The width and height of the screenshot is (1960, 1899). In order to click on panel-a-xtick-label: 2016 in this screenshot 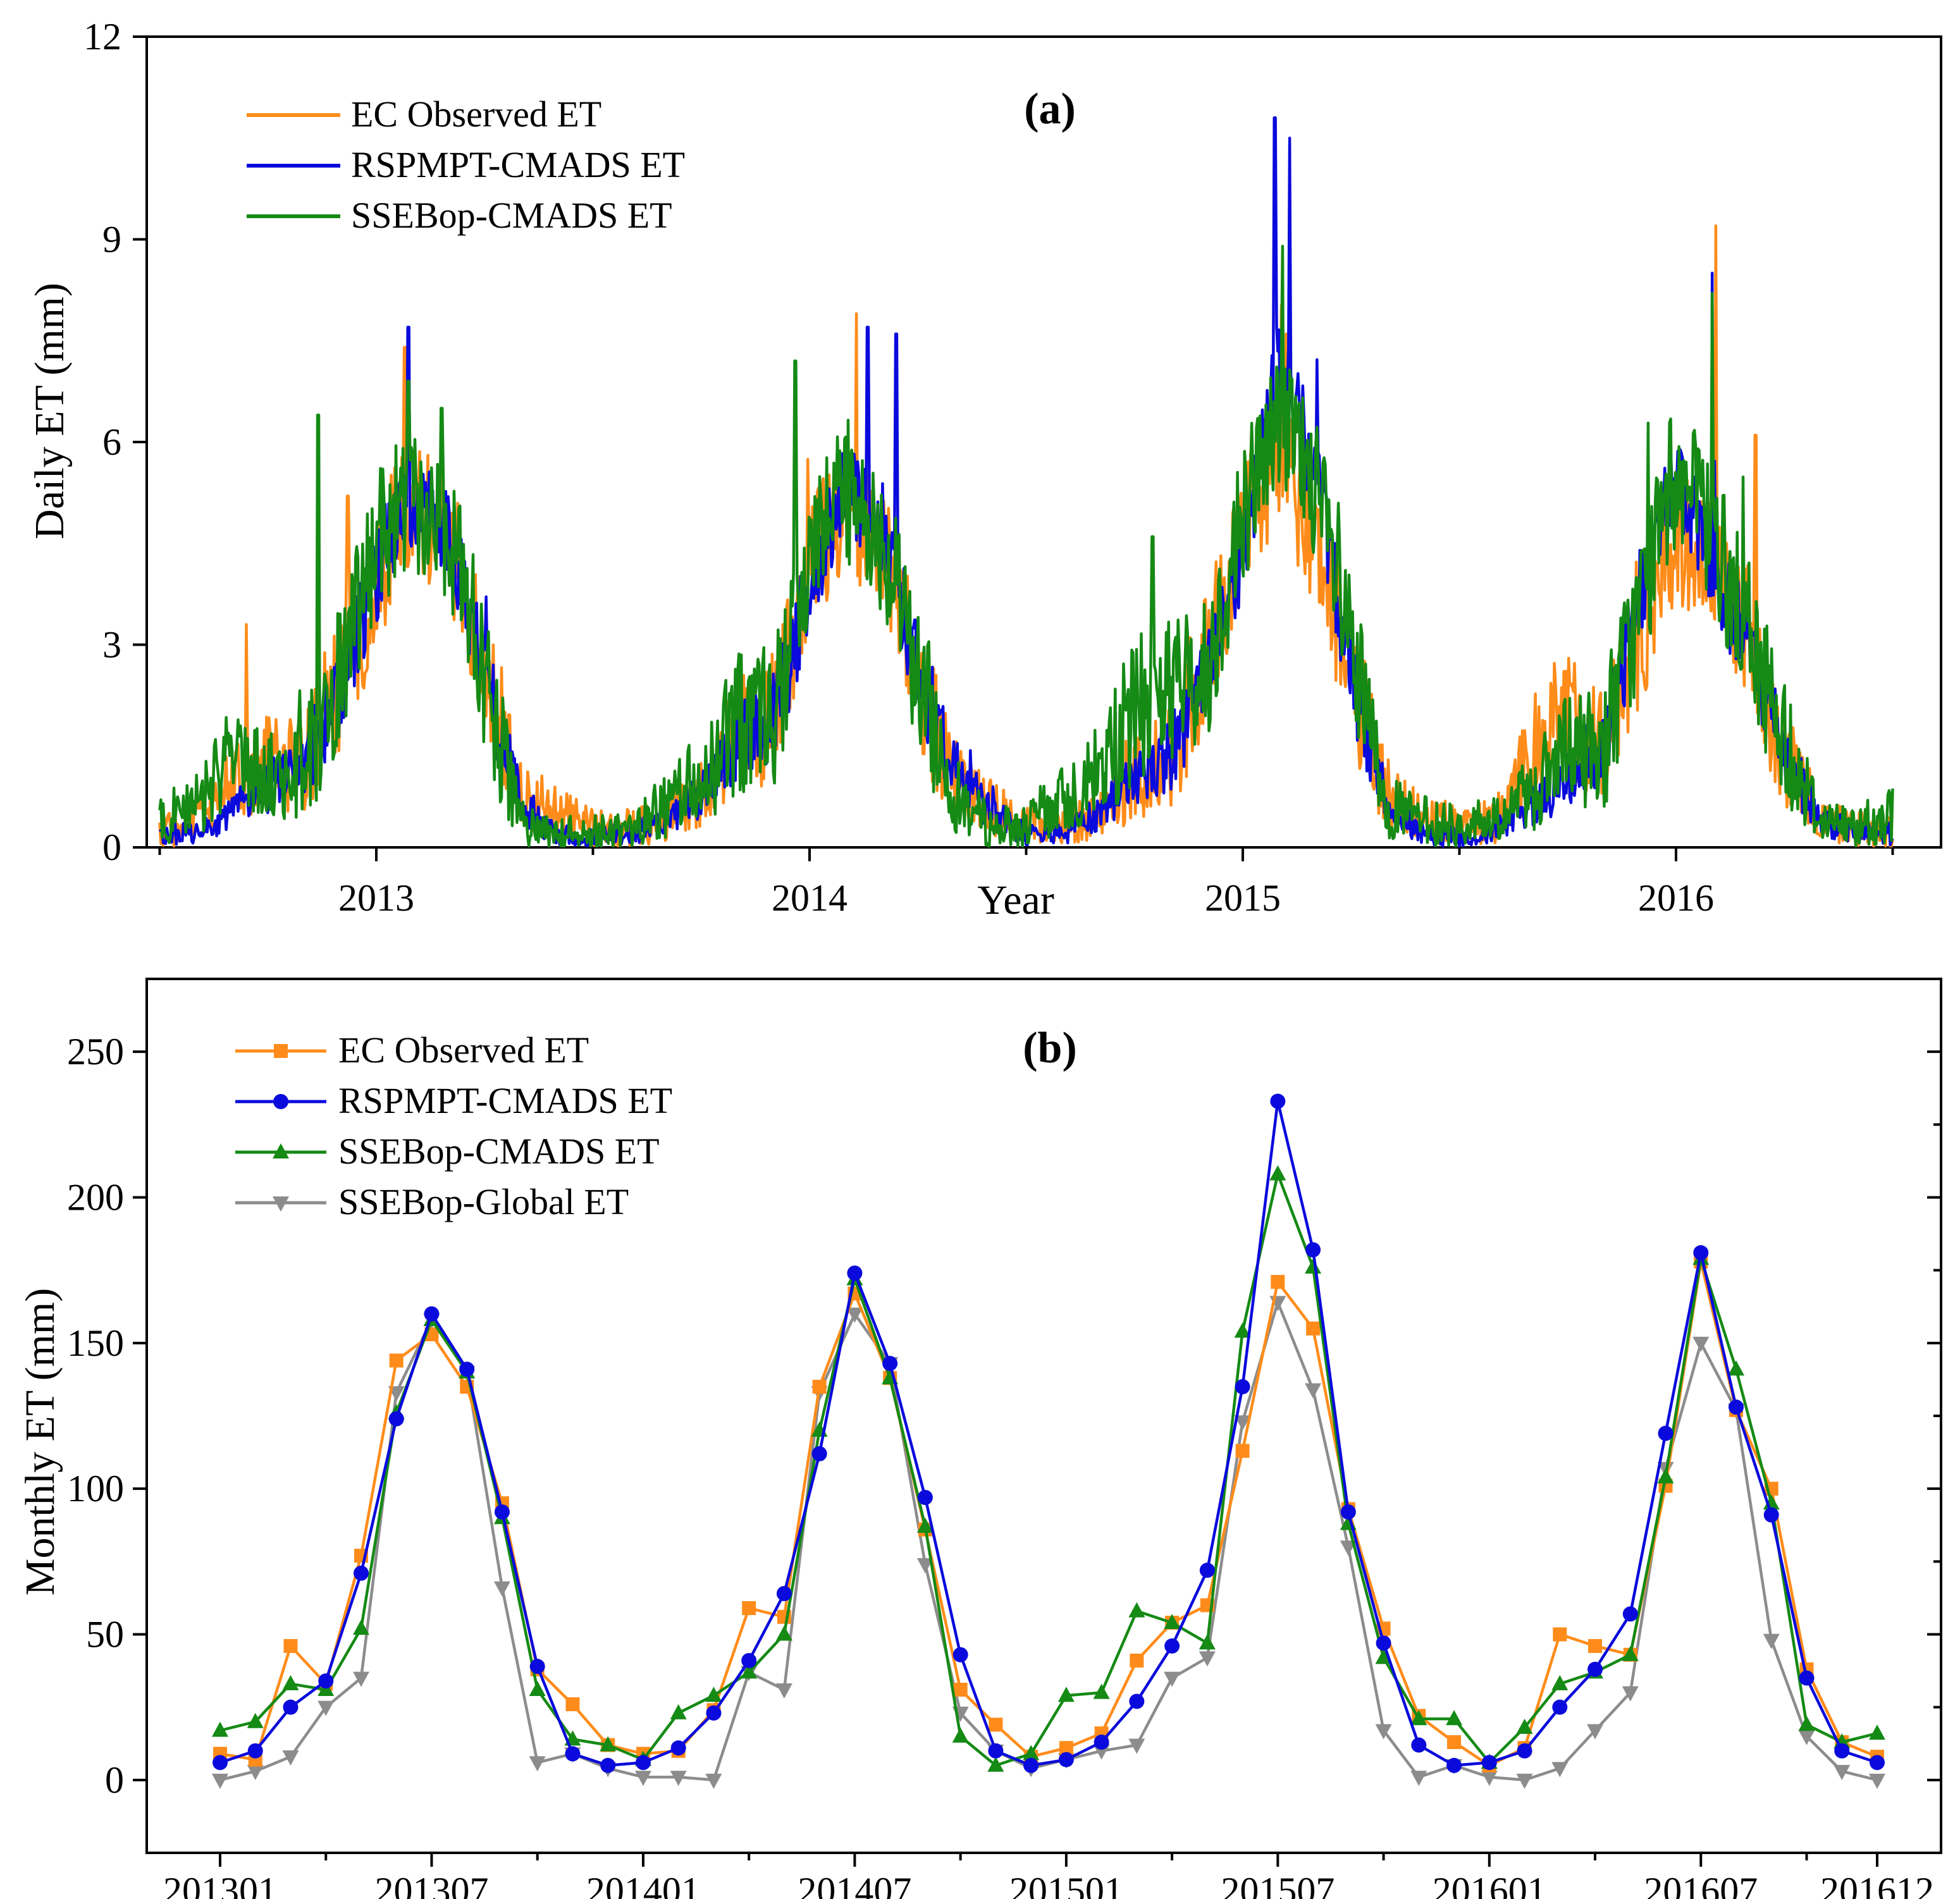, I will do `click(1676, 898)`.